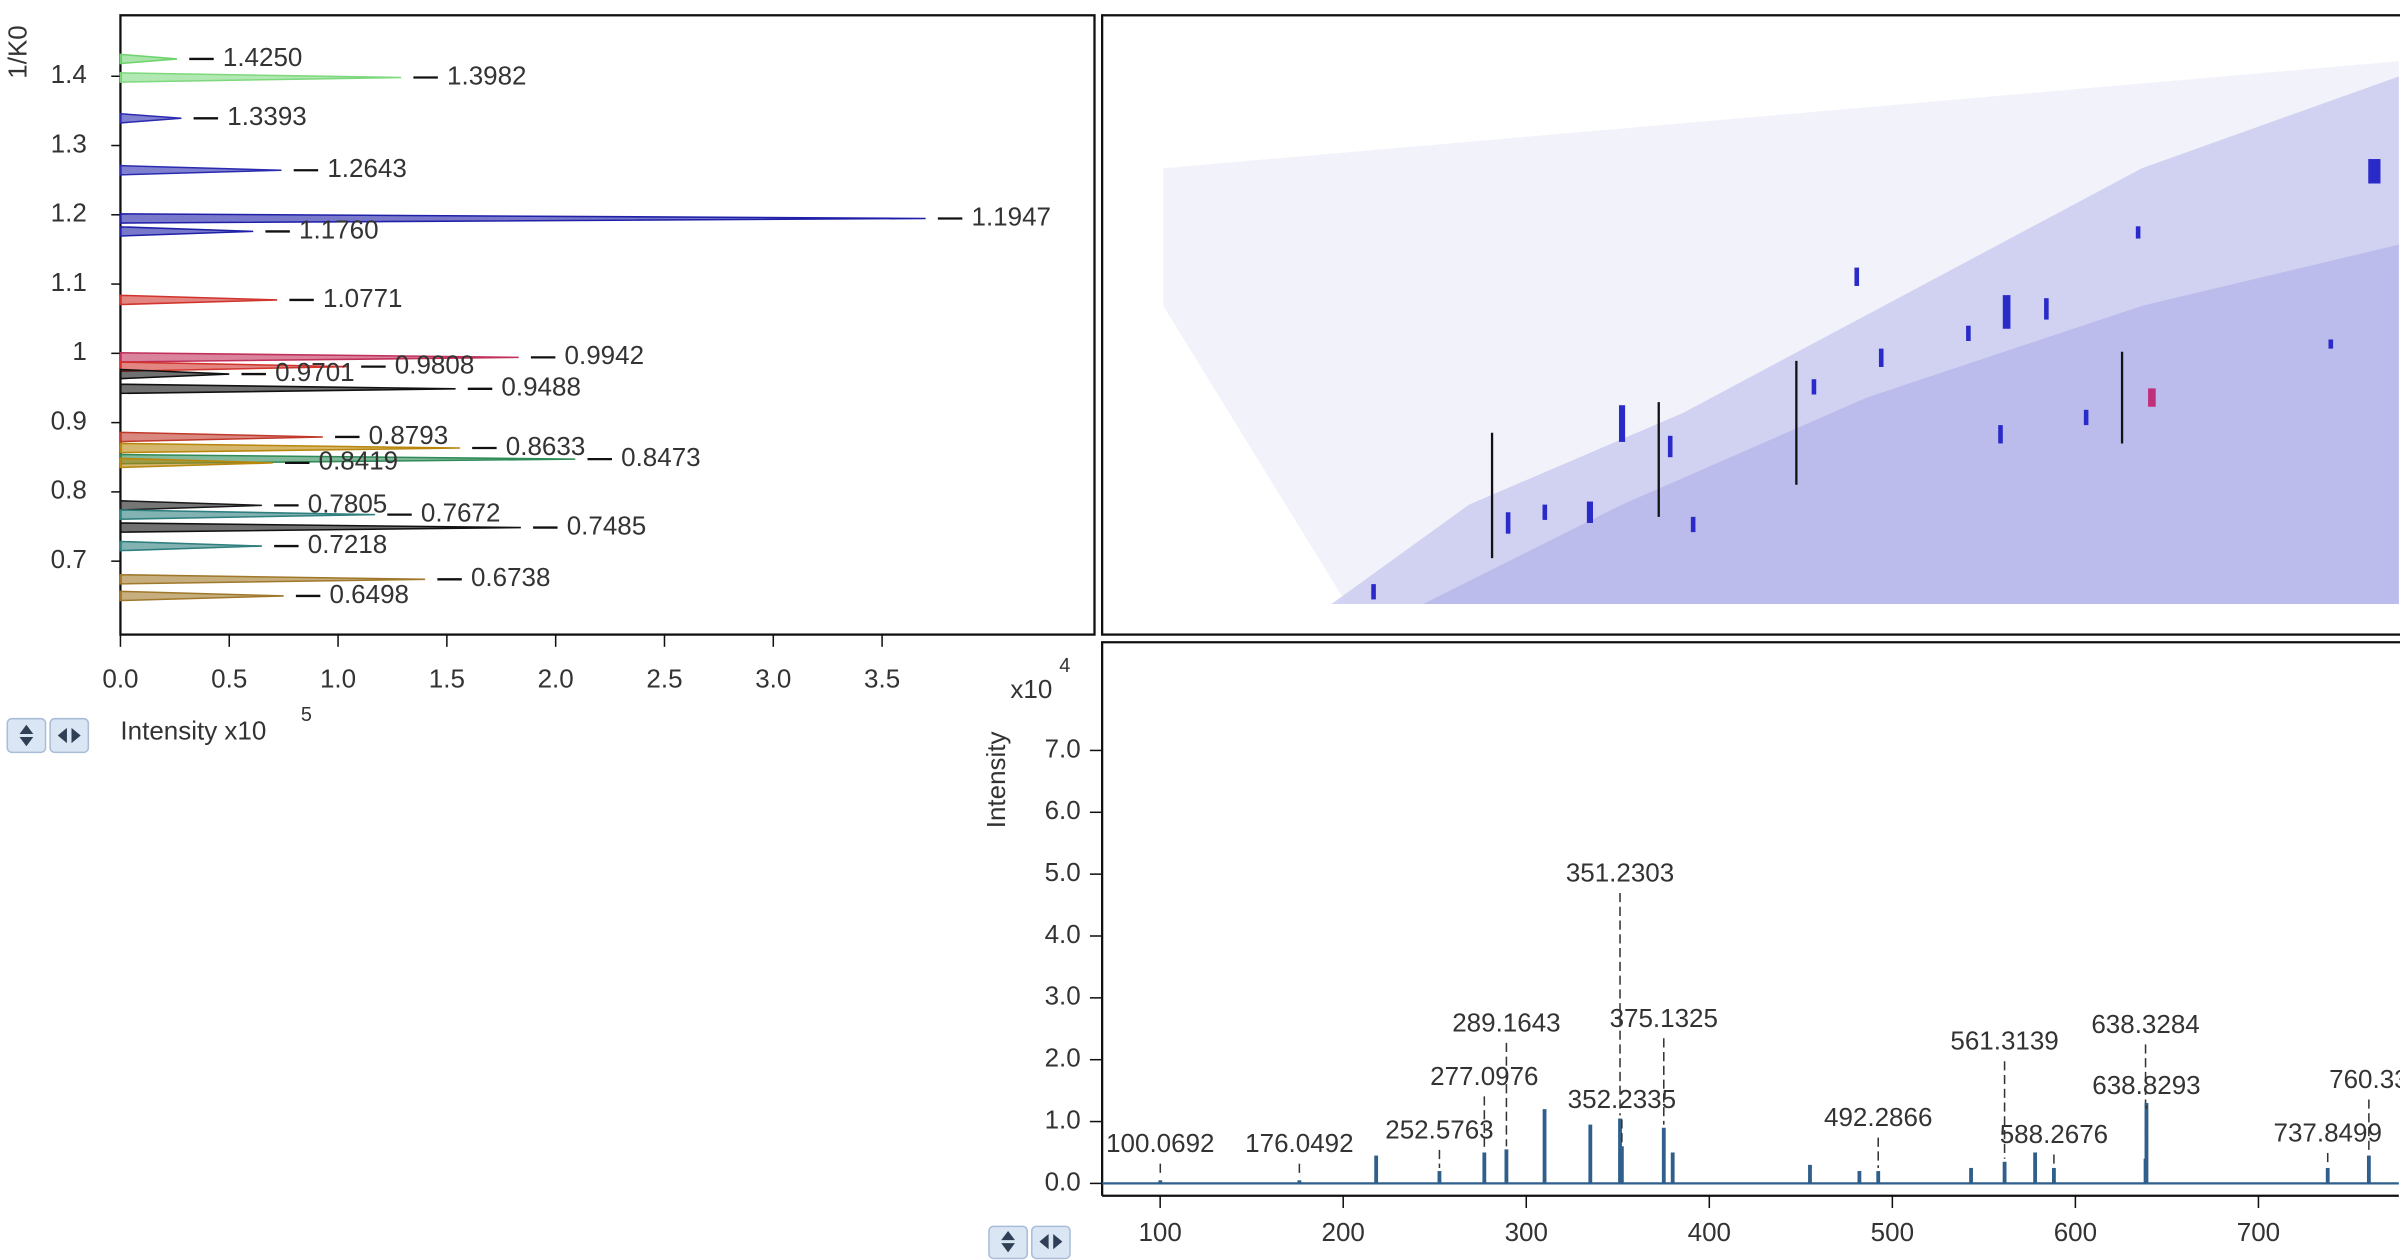  What do you see at coordinates (540, 387) in the screenshot?
I see `peak-label: 0.9488` at bounding box center [540, 387].